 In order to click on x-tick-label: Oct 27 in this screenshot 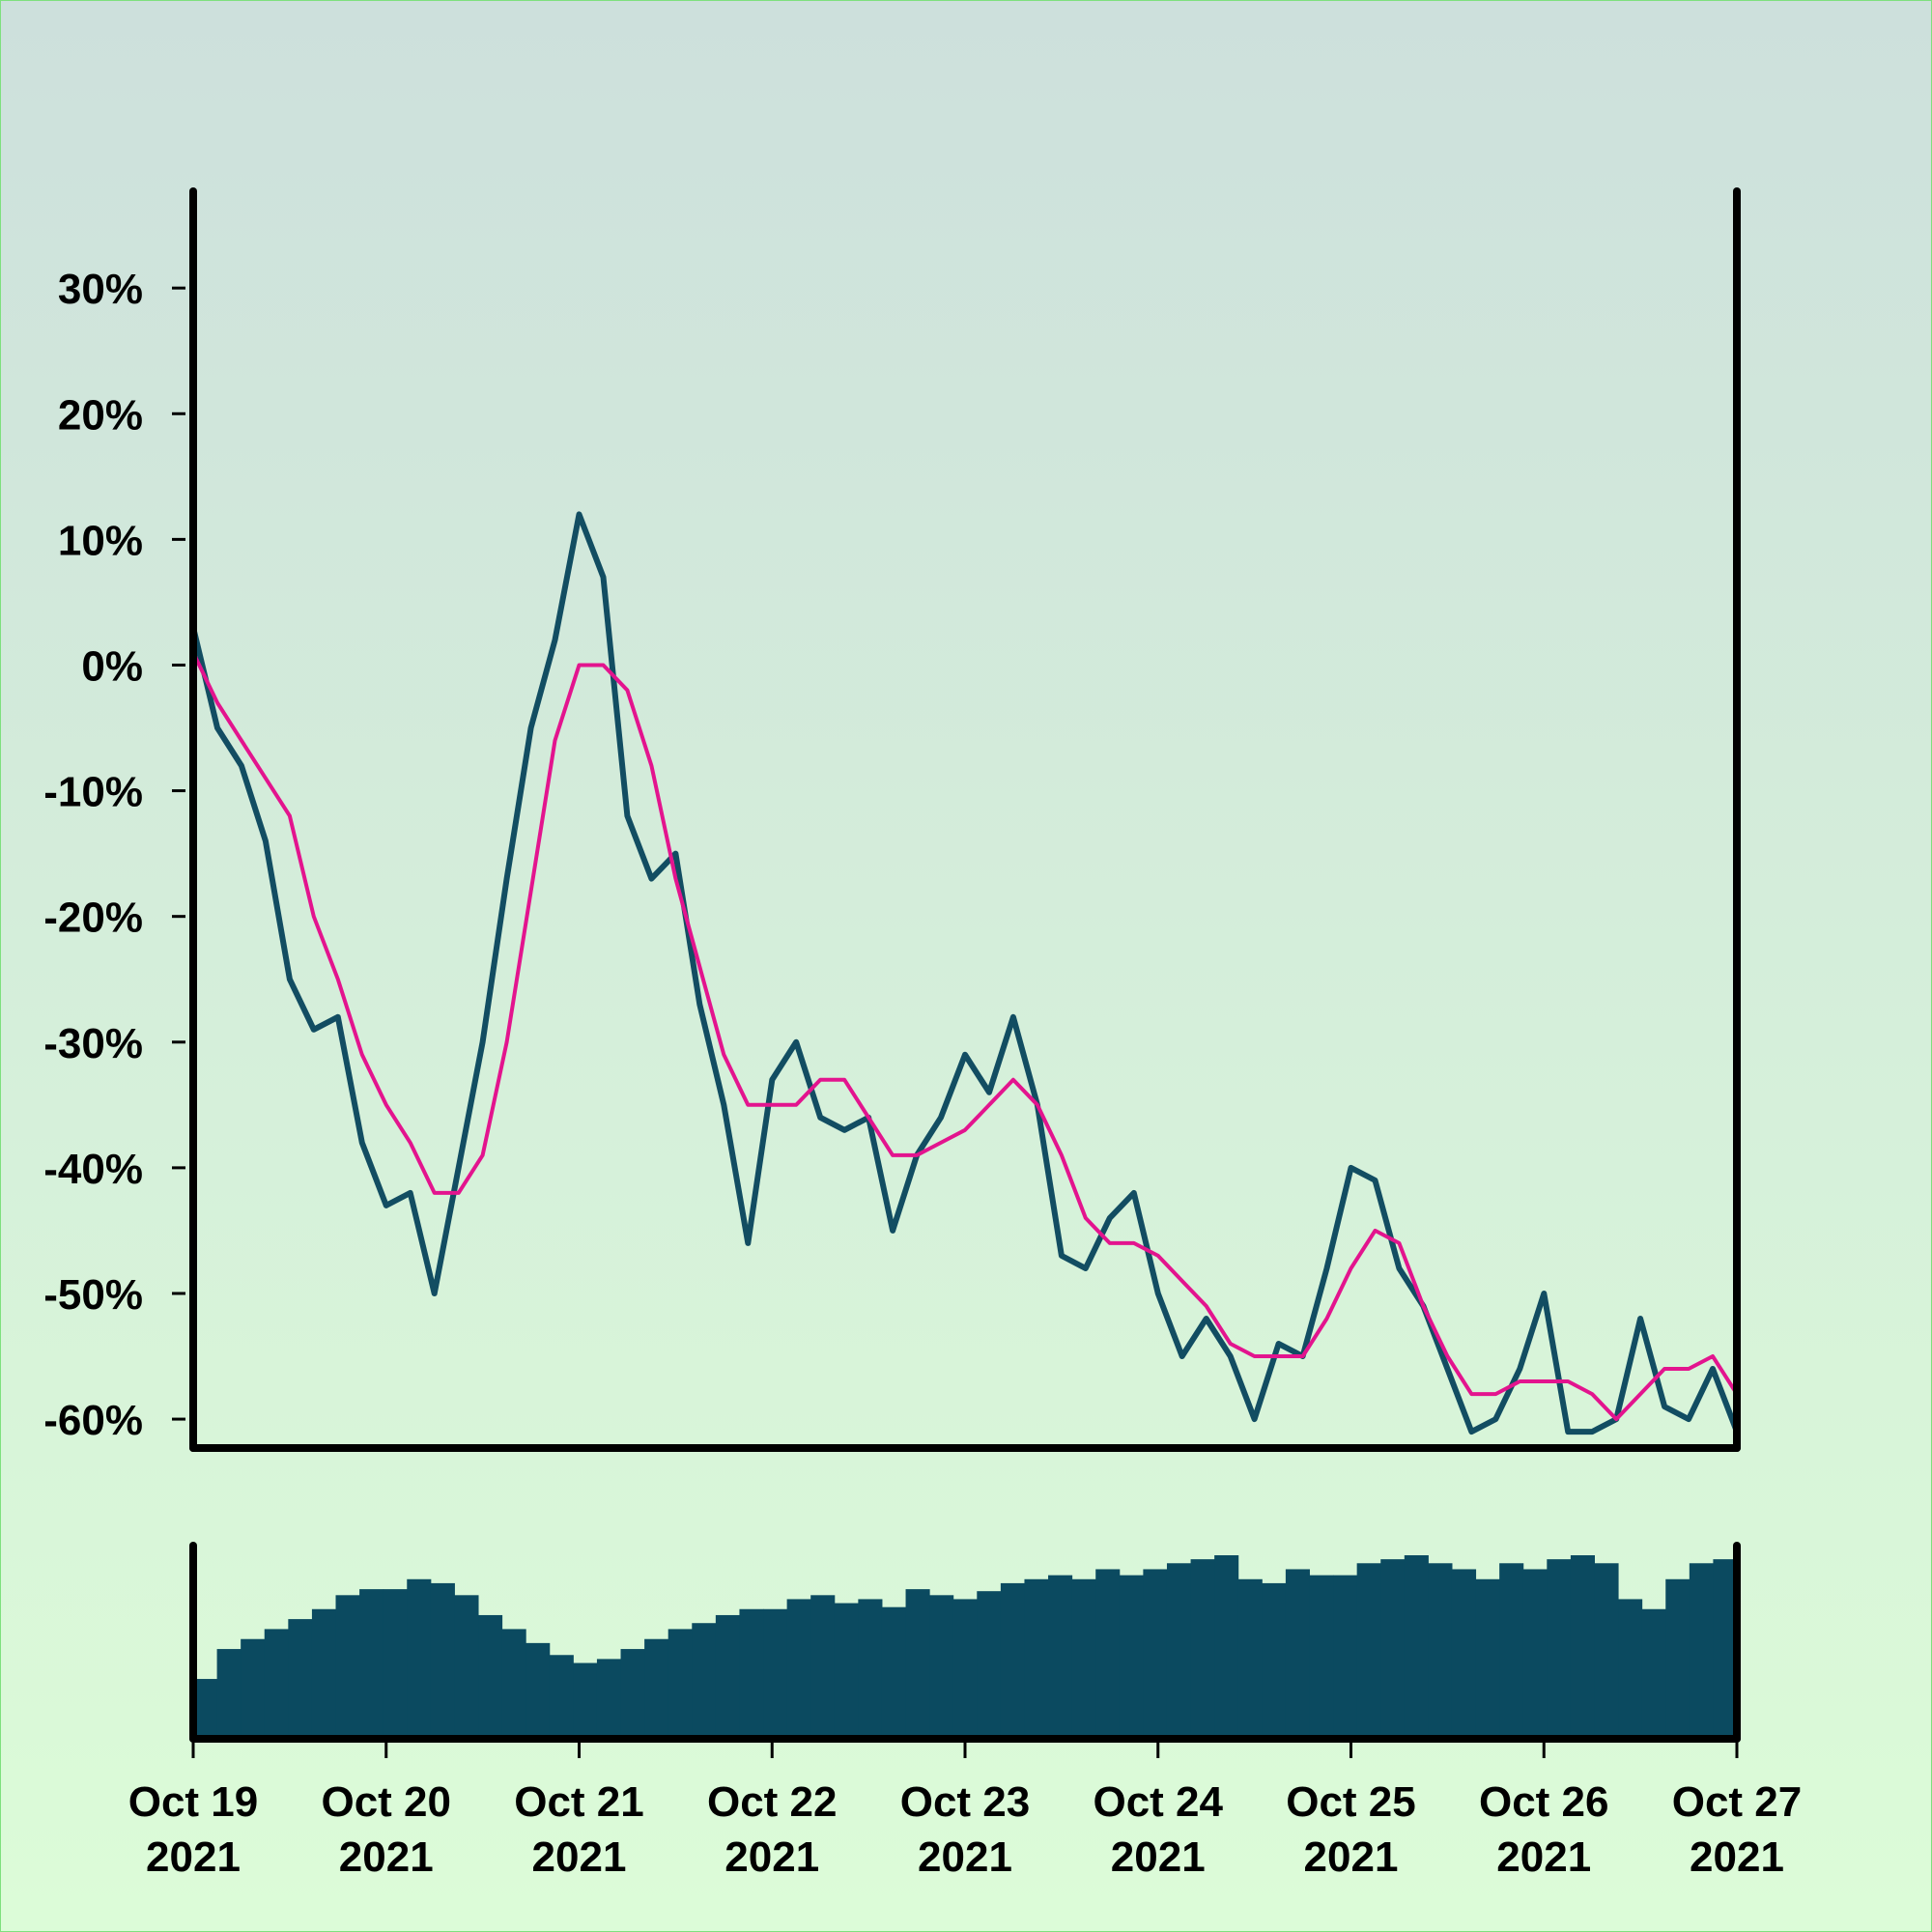, I will do `click(1737, 1802)`.